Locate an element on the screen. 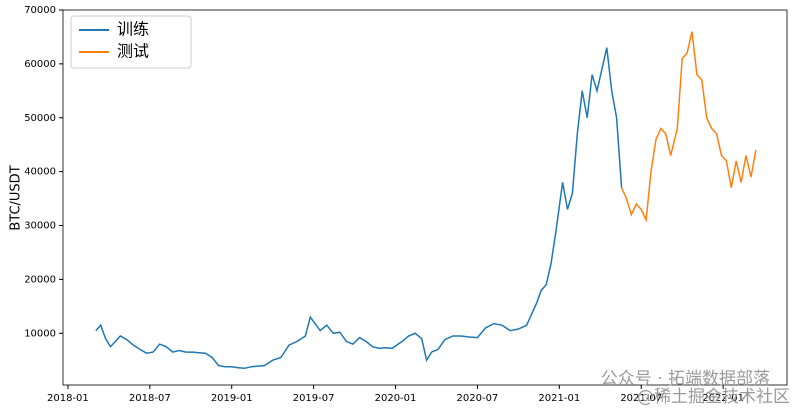 This screenshot has width=796, height=415. watermark: 公众号 · 拓端数据部落 is located at coordinates (685, 379).